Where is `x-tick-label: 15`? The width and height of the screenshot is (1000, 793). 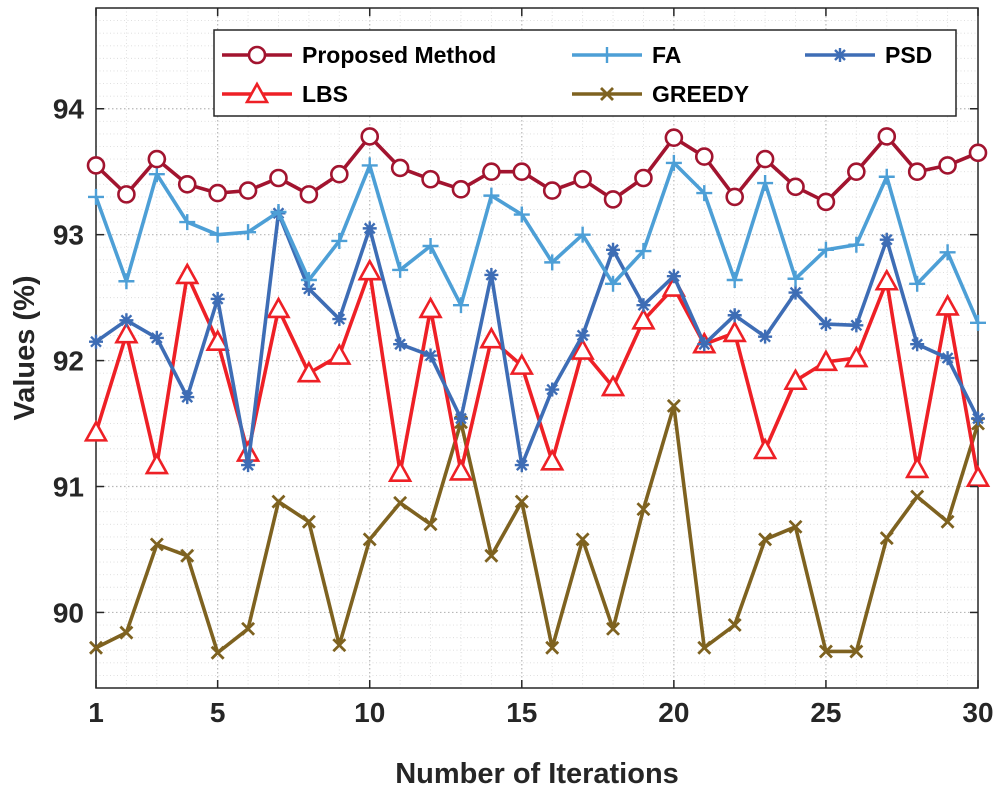 x-tick-label: 15 is located at coordinates (521, 712).